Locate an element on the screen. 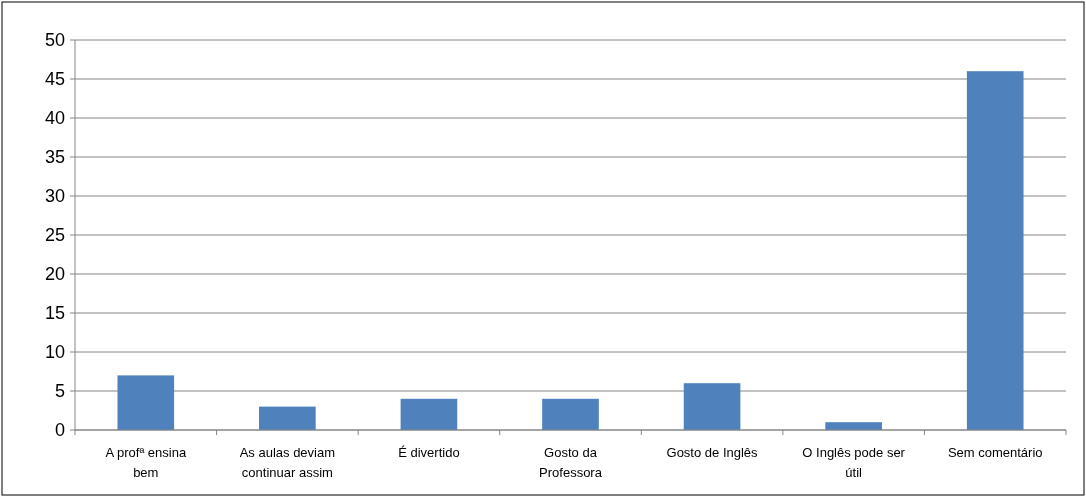  y-tick-label: 50 is located at coordinates (54, 40).